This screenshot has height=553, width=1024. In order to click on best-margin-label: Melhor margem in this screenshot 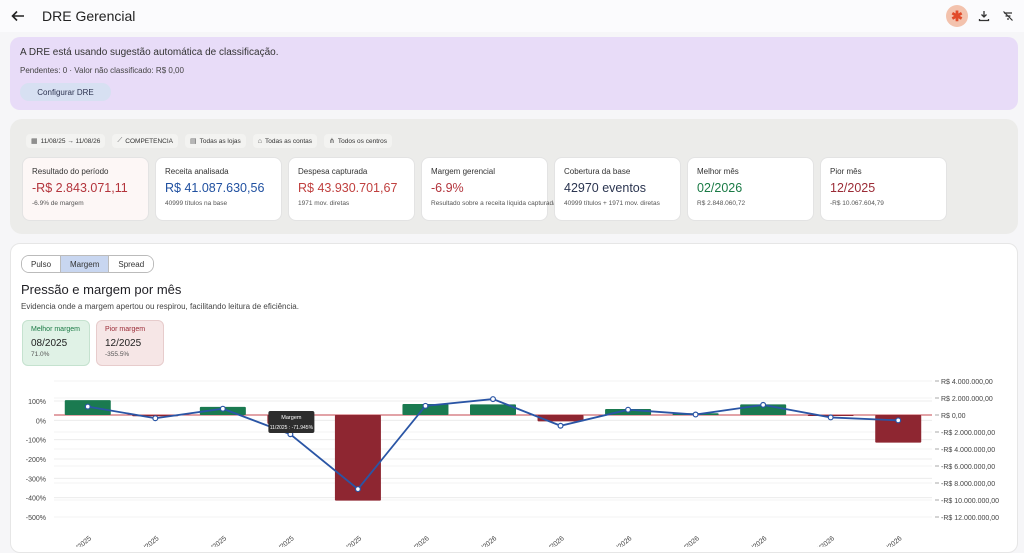, I will do `click(56, 329)`.